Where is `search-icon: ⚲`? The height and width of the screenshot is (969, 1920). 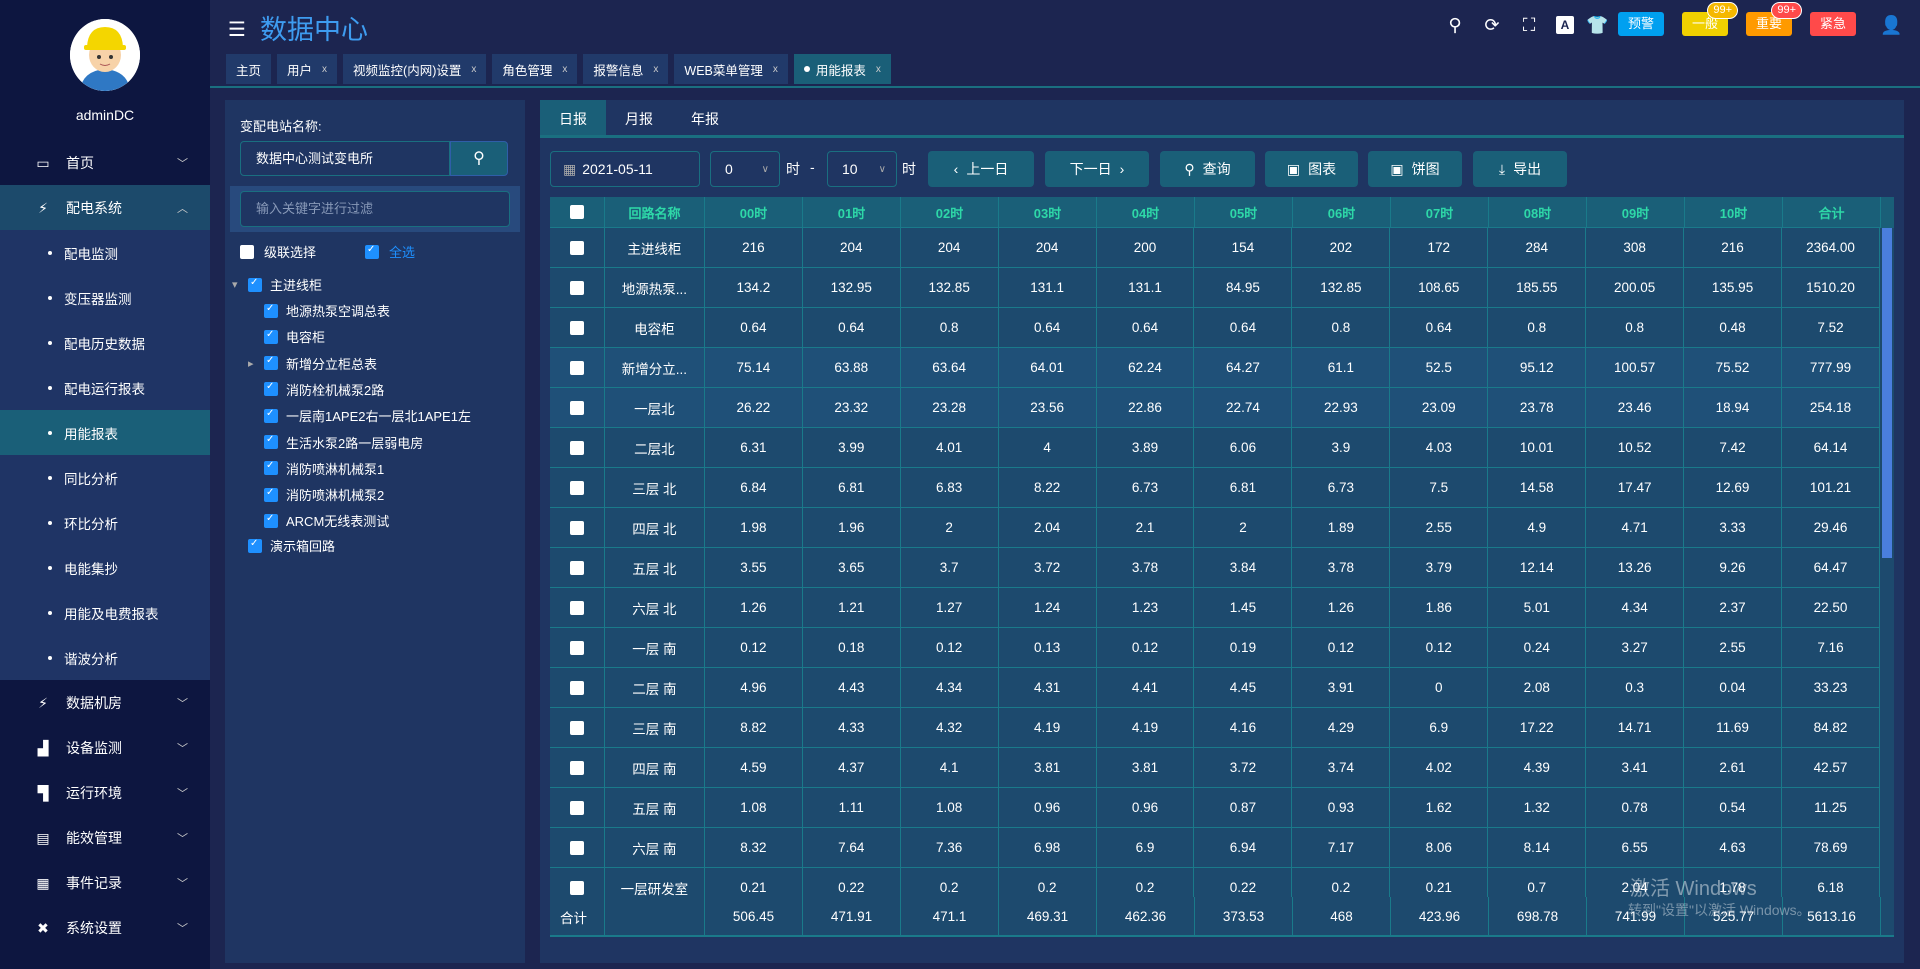 search-icon: ⚲ is located at coordinates (1455, 25).